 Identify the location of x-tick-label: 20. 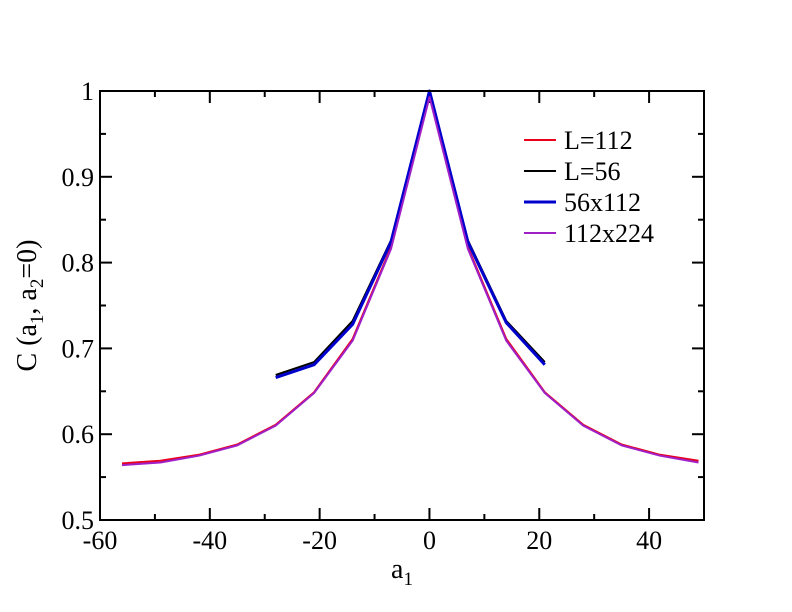
(539, 540).